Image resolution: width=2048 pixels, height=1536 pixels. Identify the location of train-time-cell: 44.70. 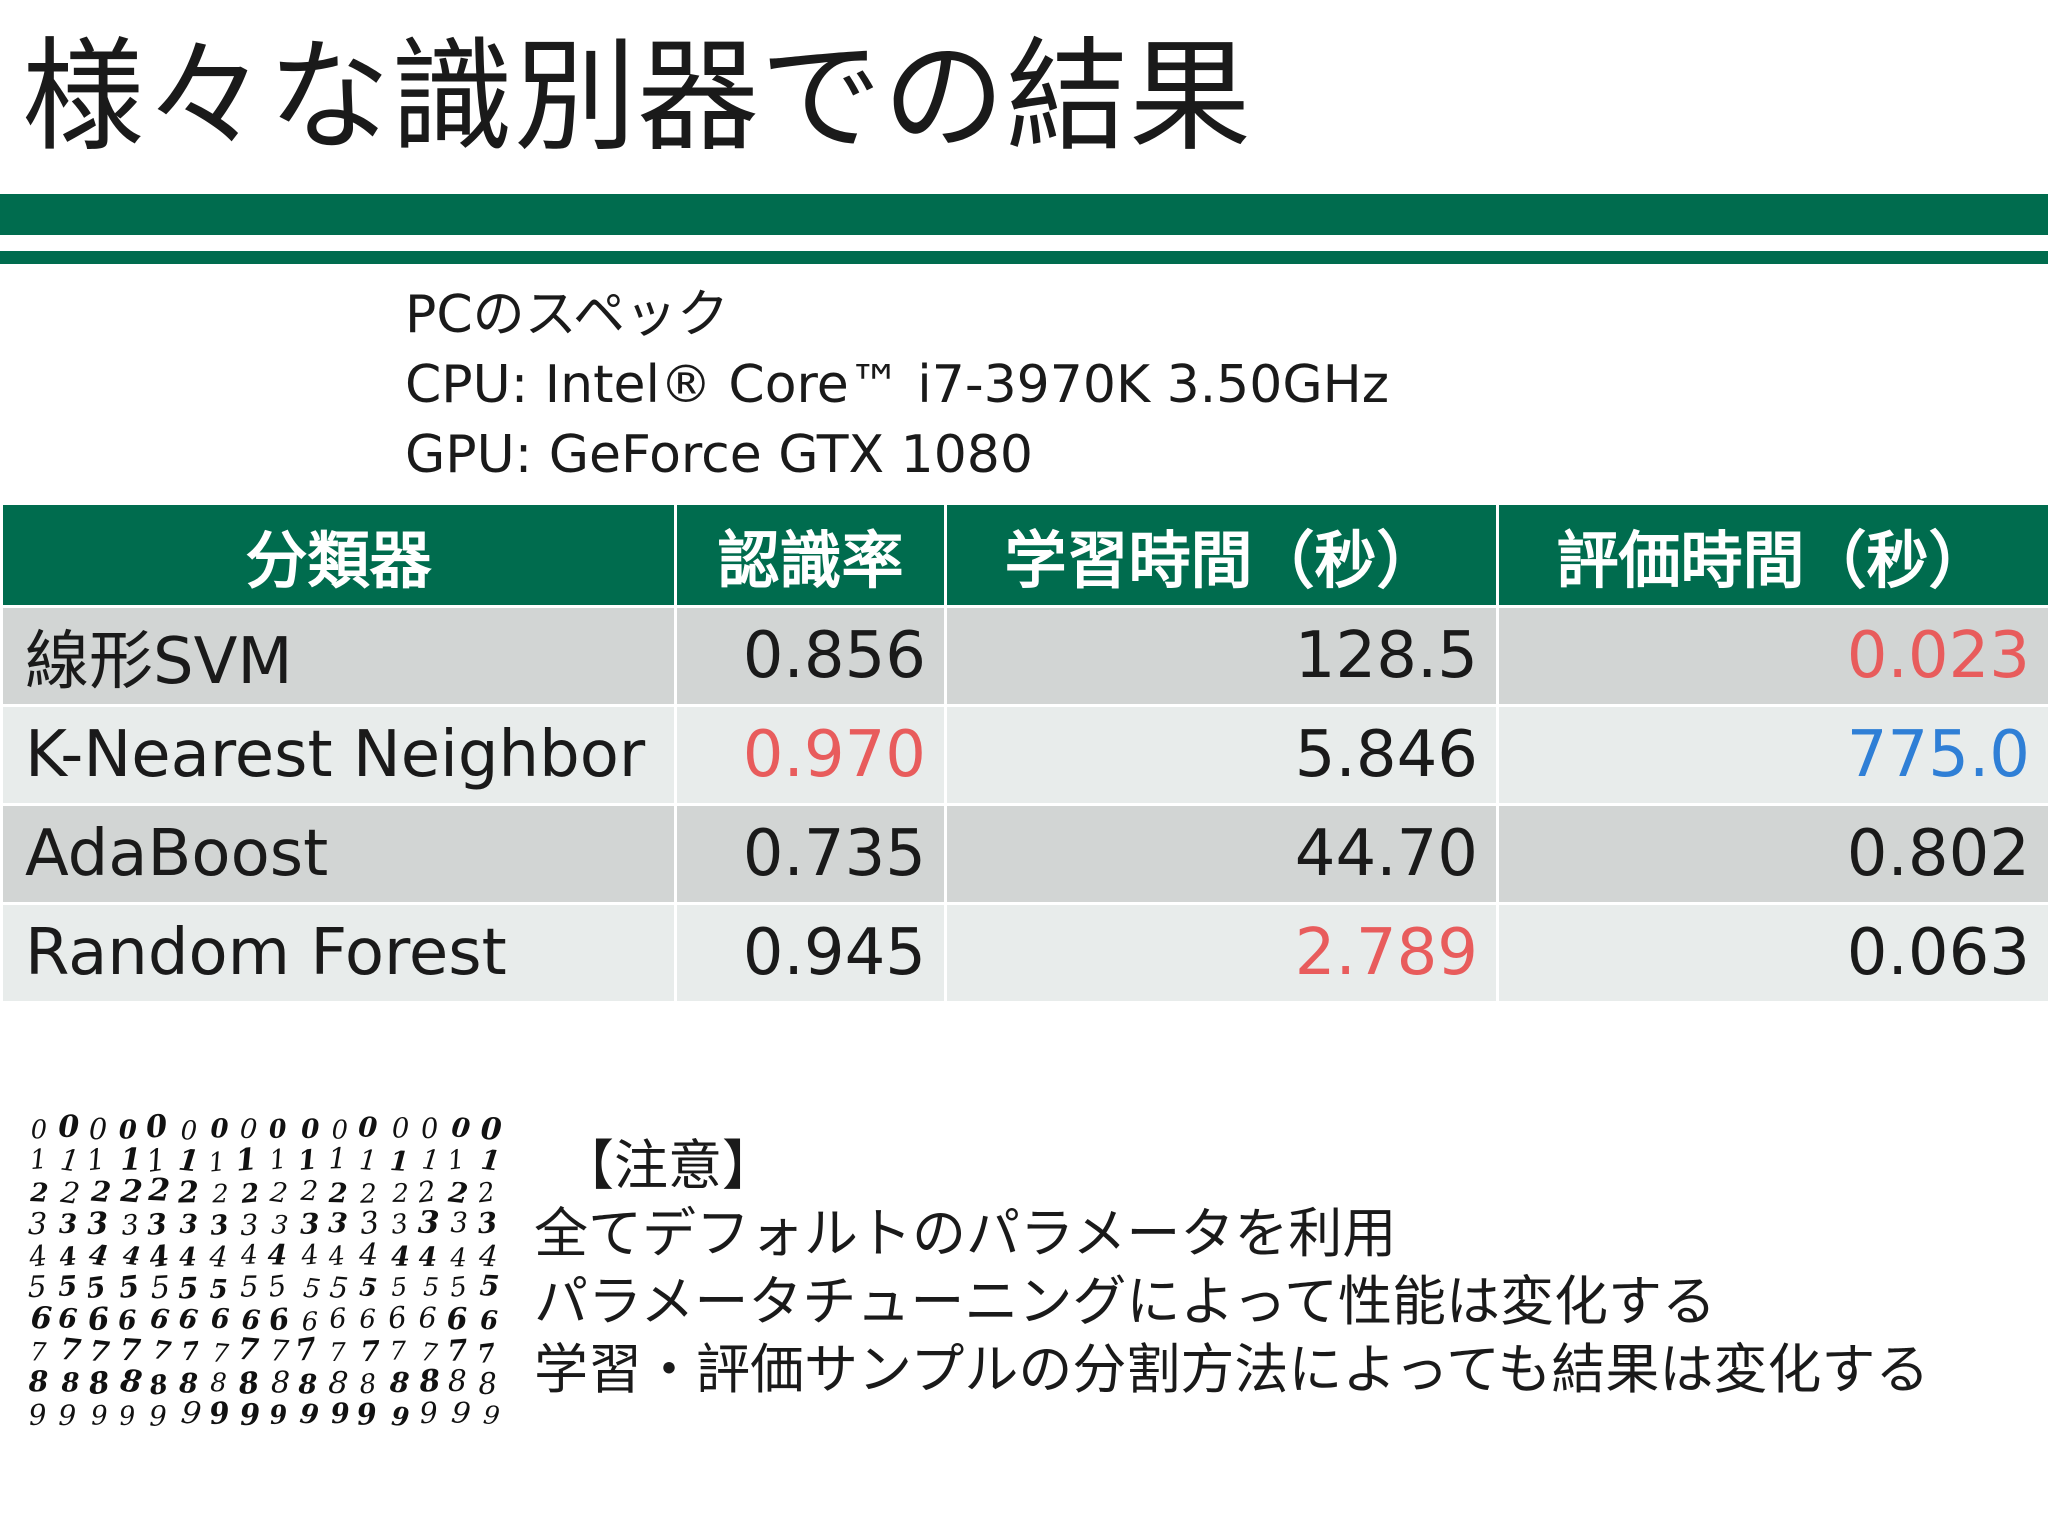
(1221, 854).